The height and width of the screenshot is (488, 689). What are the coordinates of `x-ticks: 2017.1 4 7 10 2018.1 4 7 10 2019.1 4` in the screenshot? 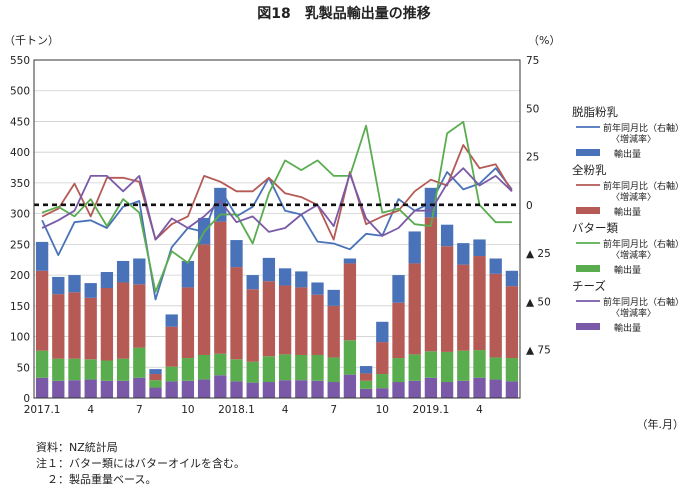 It's located at (253, 410).